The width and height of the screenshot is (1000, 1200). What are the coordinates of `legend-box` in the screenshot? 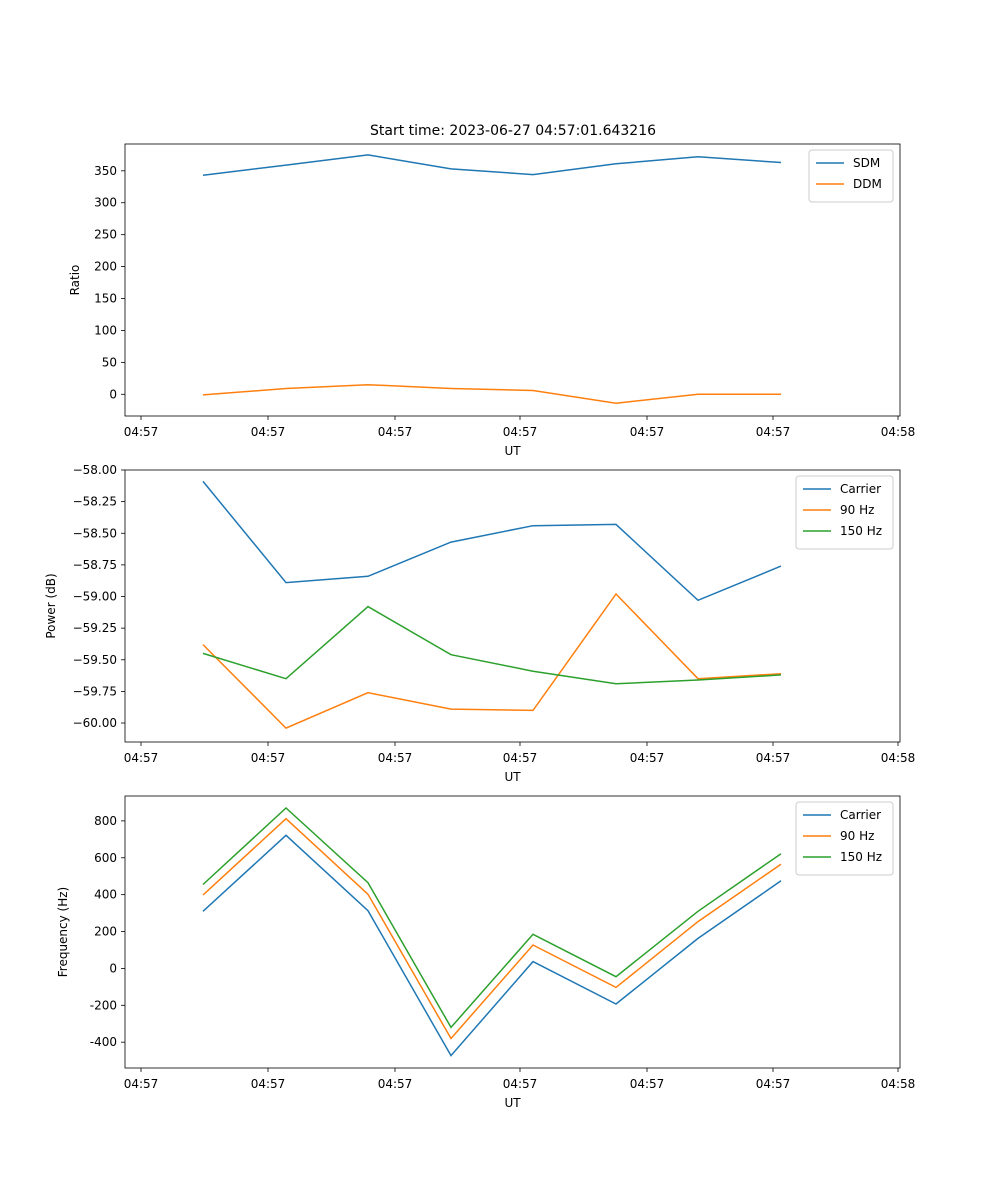 It's located at (851, 176).